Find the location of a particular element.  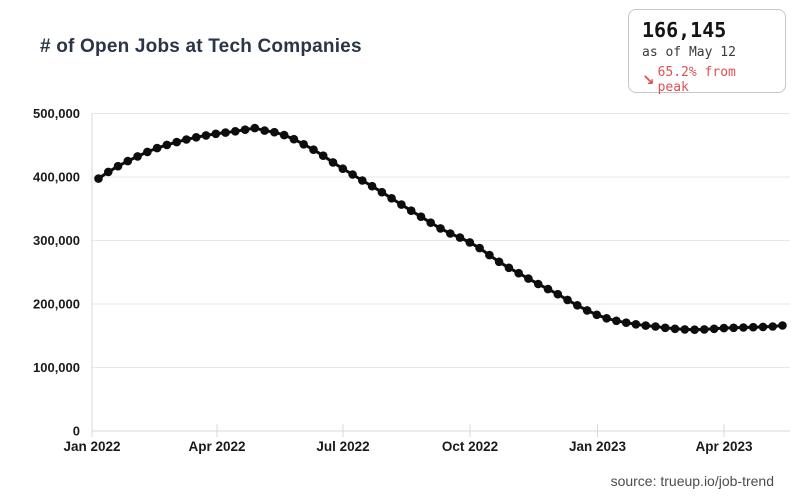

y-axis-tick-label: 200,000 is located at coordinates (56, 304).